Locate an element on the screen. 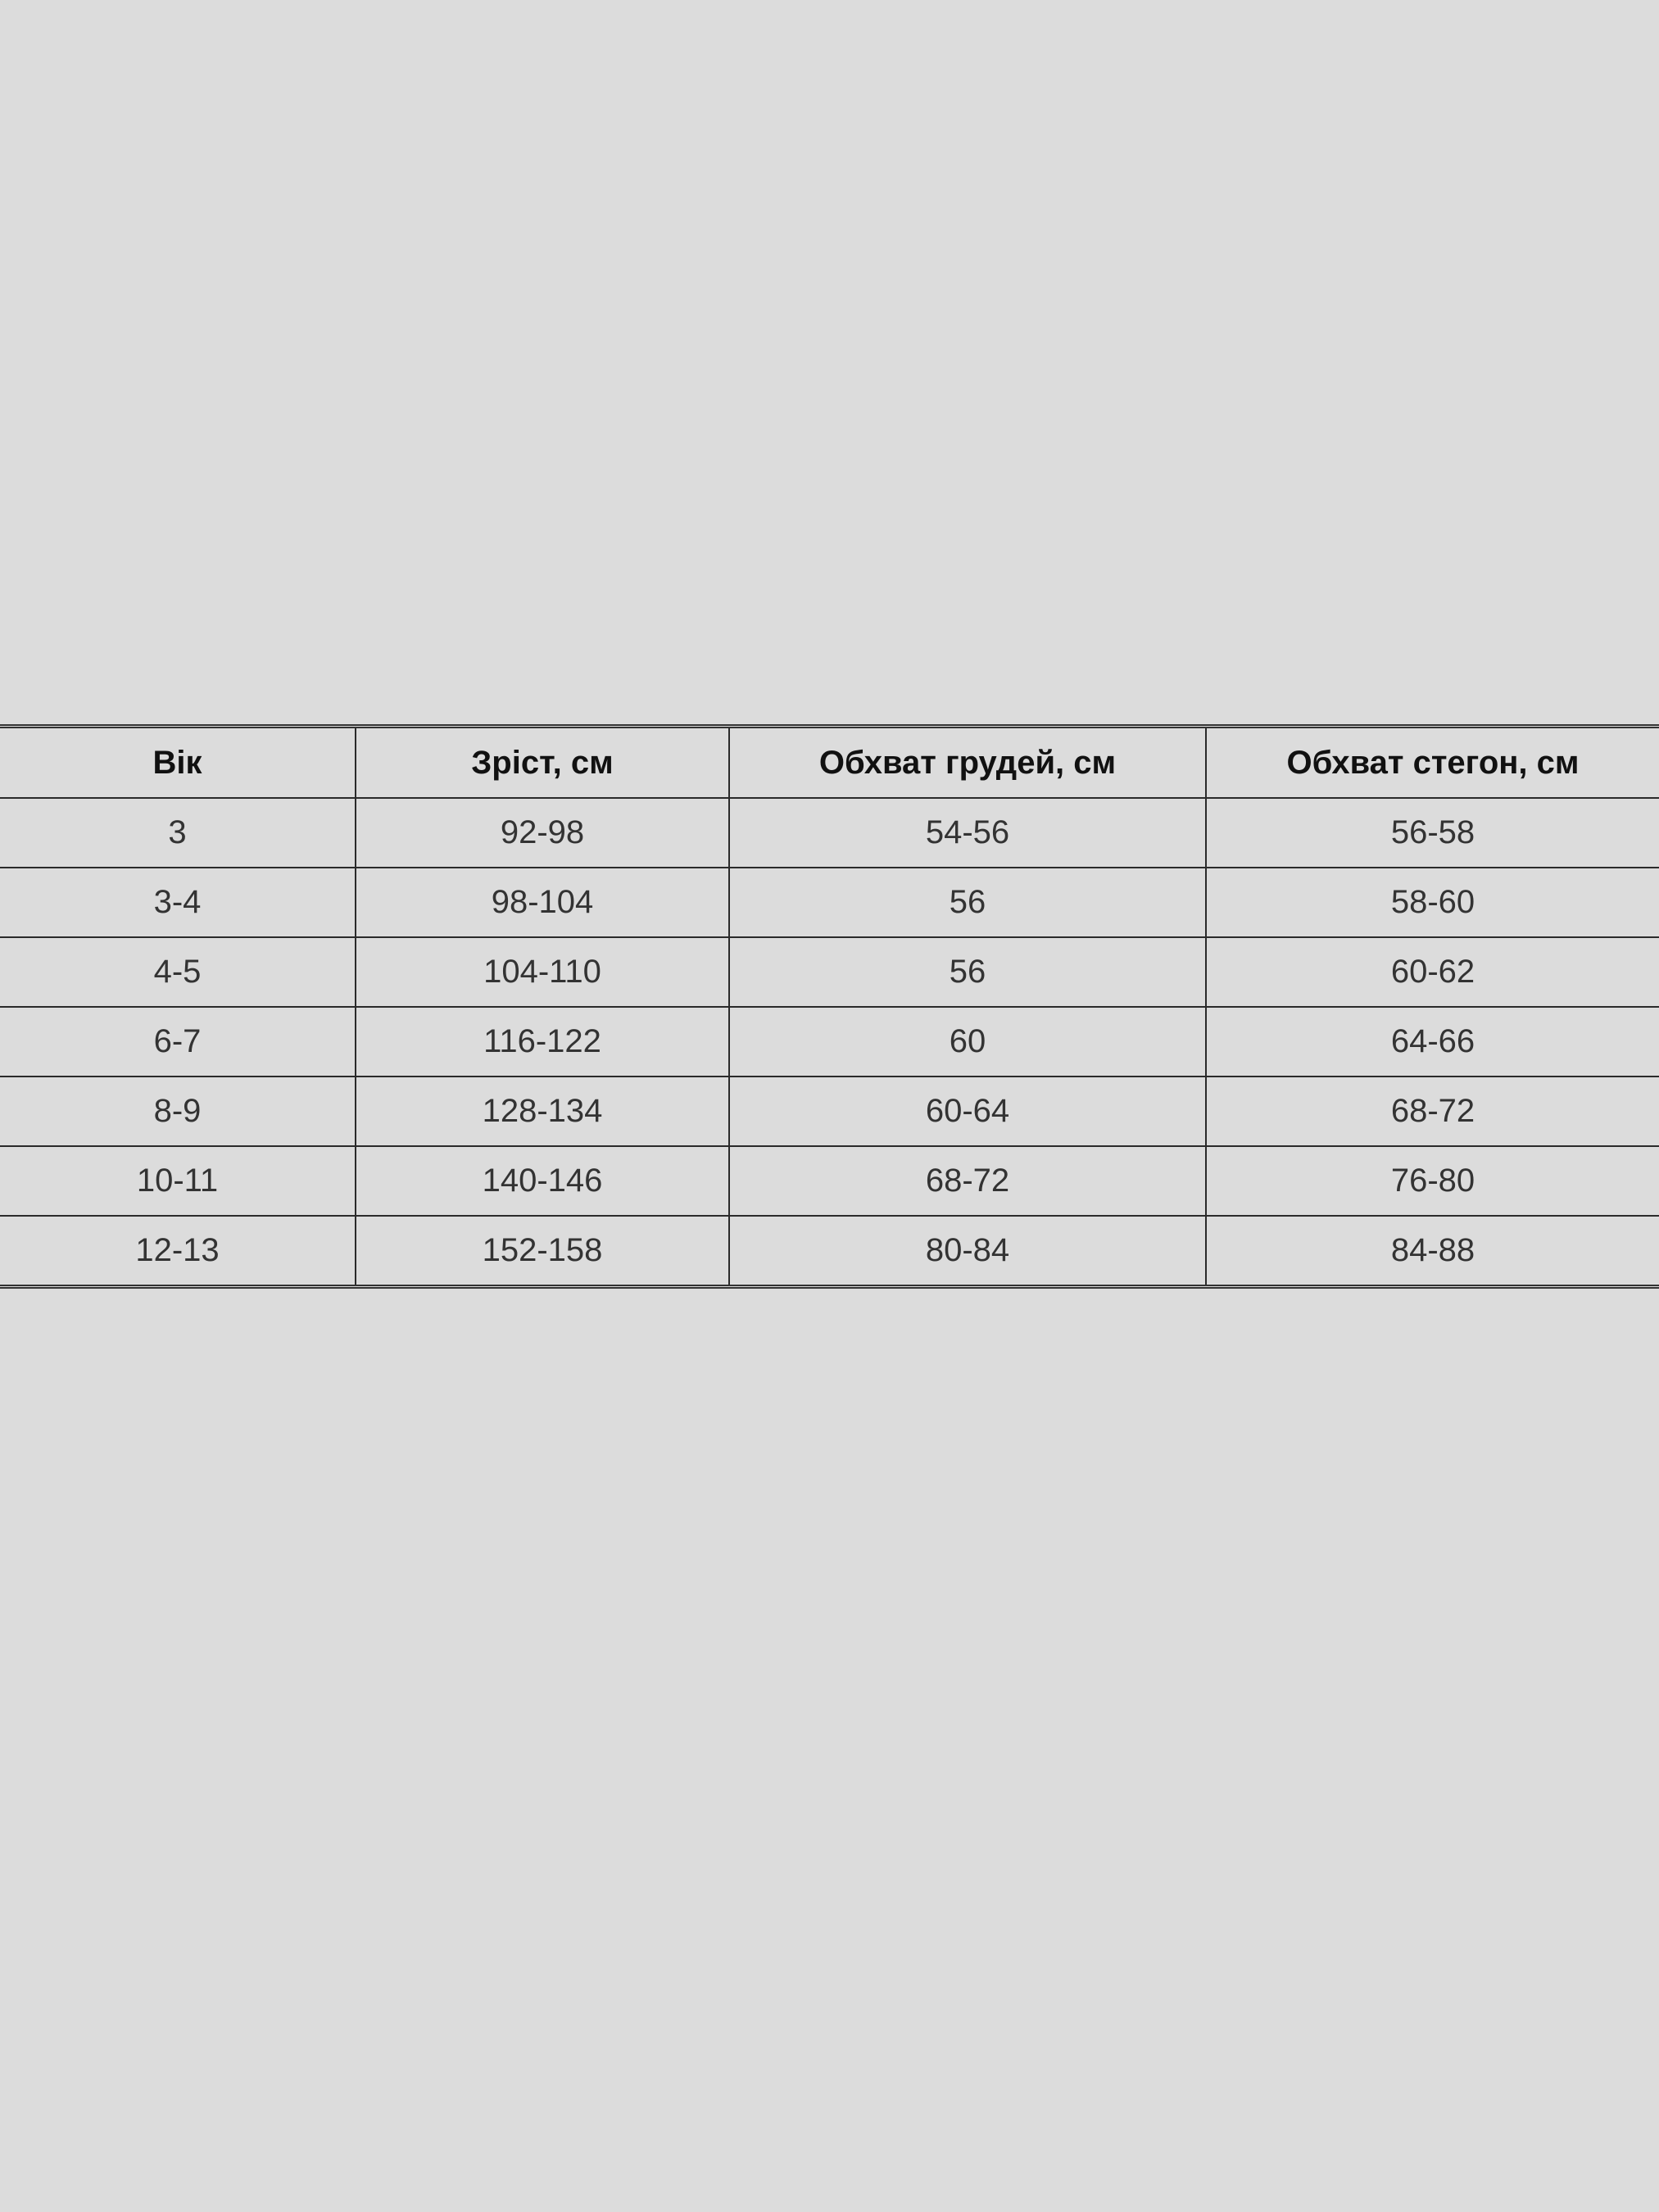 The height and width of the screenshot is (2212, 1659). header-chest: Обхват грудей, см is located at coordinates (967, 762).